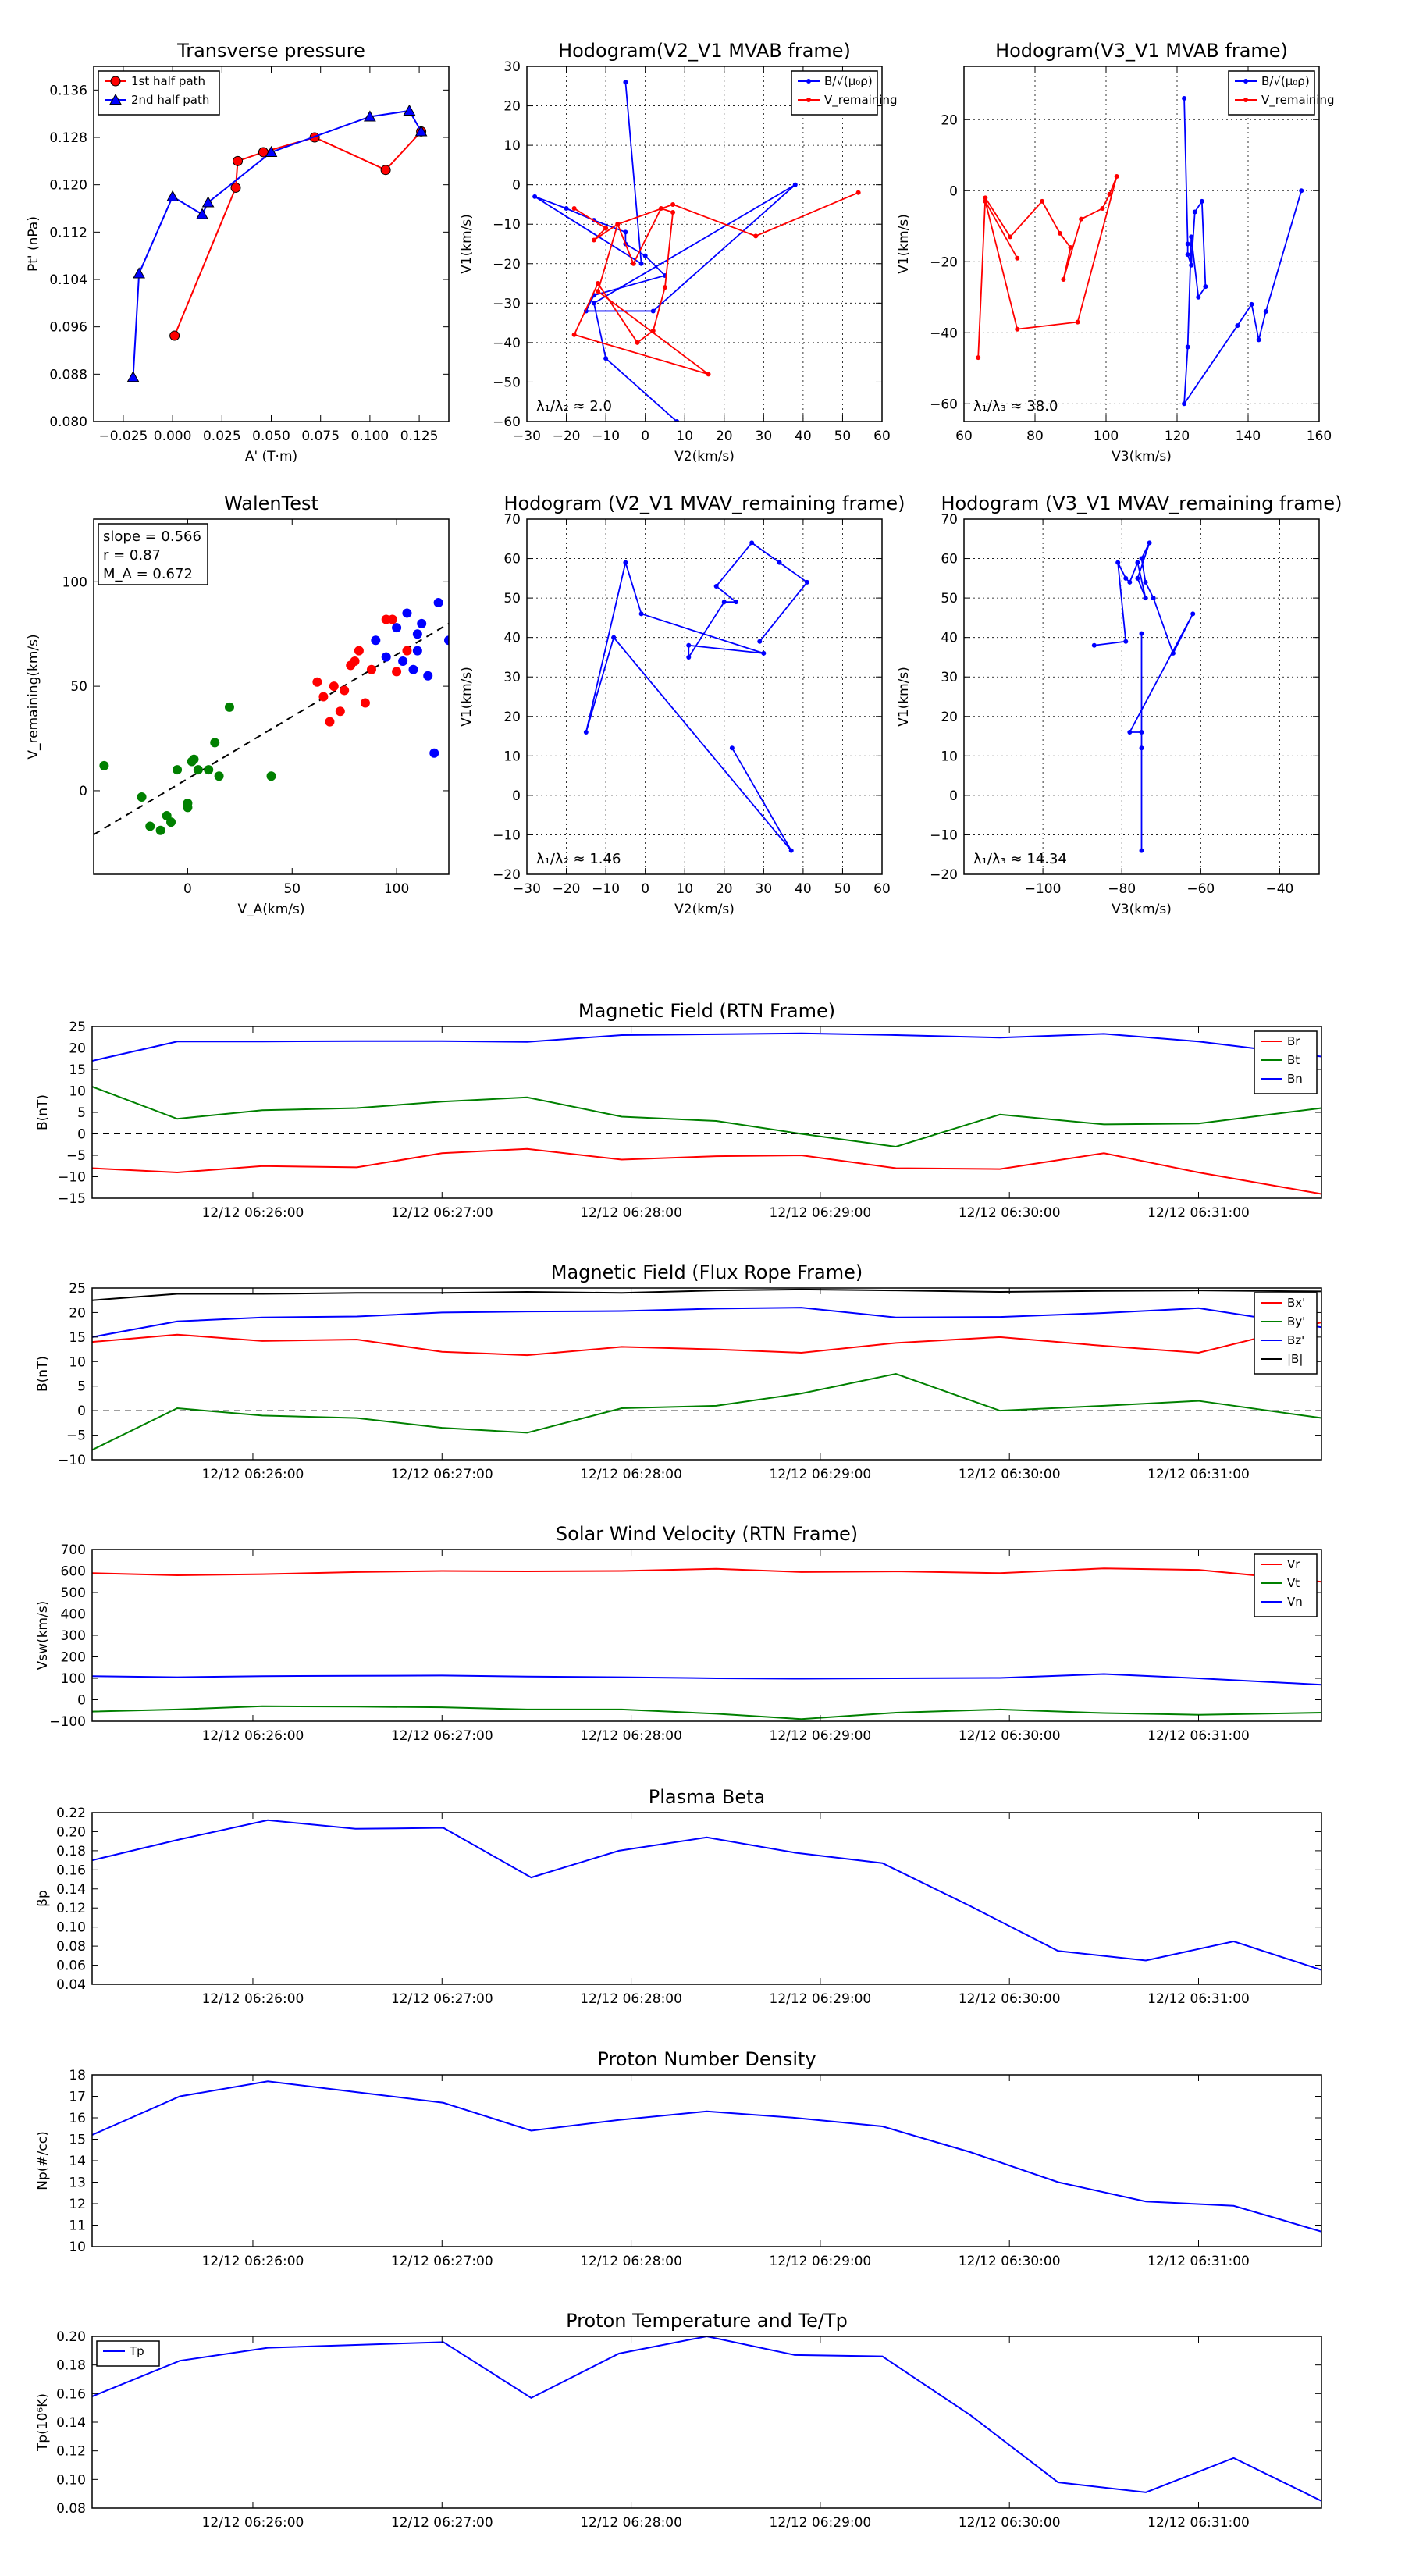  Describe the element at coordinates (270, 909) in the screenshot. I see `x-axis-label: V_A(km/s)` at that location.